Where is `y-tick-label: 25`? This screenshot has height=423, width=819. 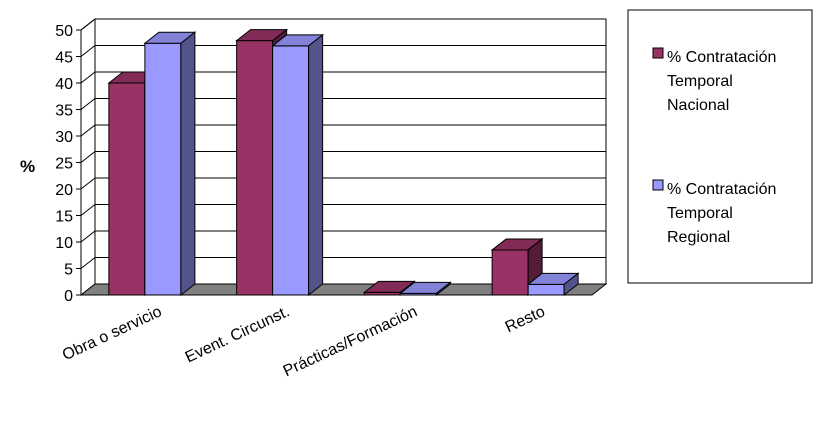 y-tick-label: 25 is located at coordinates (64, 164).